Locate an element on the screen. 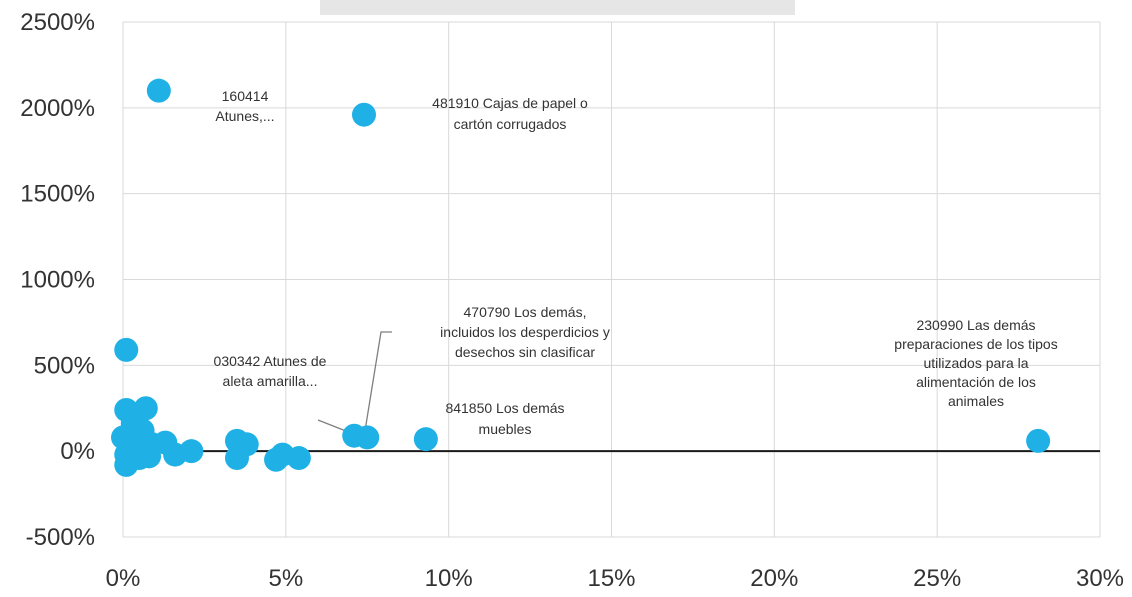 Image resolution: width=1132 pixels, height=597 pixels. annotation-line: muebles is located at coordinates (505, 429).